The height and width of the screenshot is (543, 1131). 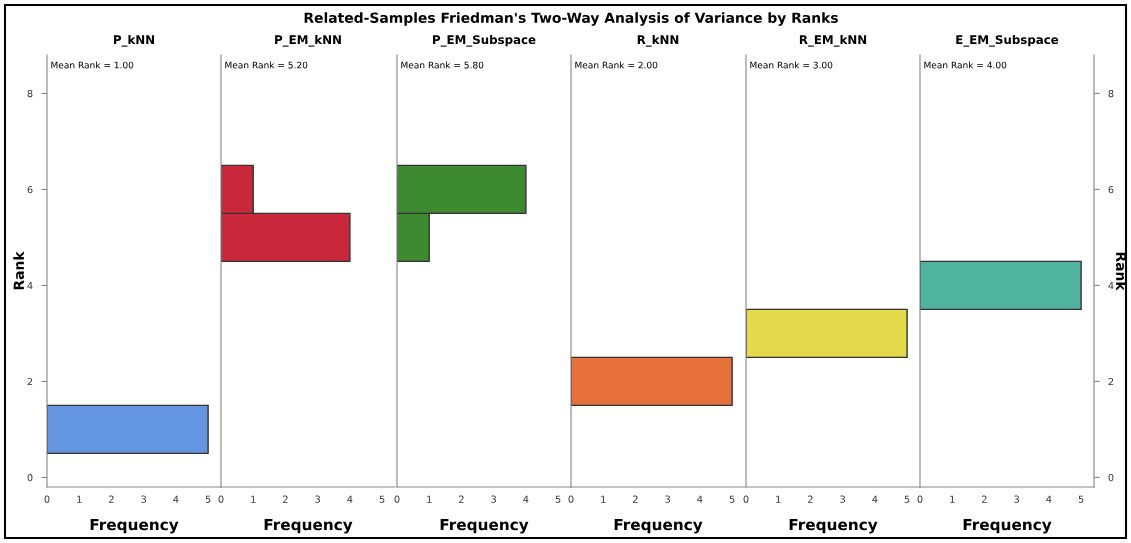 I want to click on text: Related-Samples Friedman's Two-Way Analysis of Variance by Ranks, so click(x=571, y=19).